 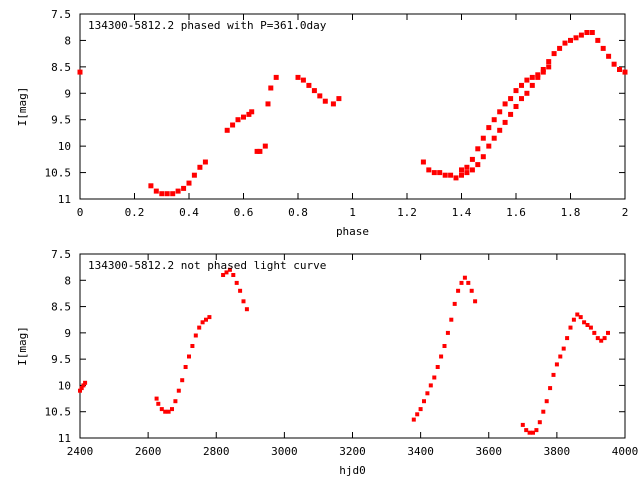 What do you see at coordinates (135, 212) in the screenshot?
I see `phased-x-tick-label: 0.2` at bounding box center [135, 212].